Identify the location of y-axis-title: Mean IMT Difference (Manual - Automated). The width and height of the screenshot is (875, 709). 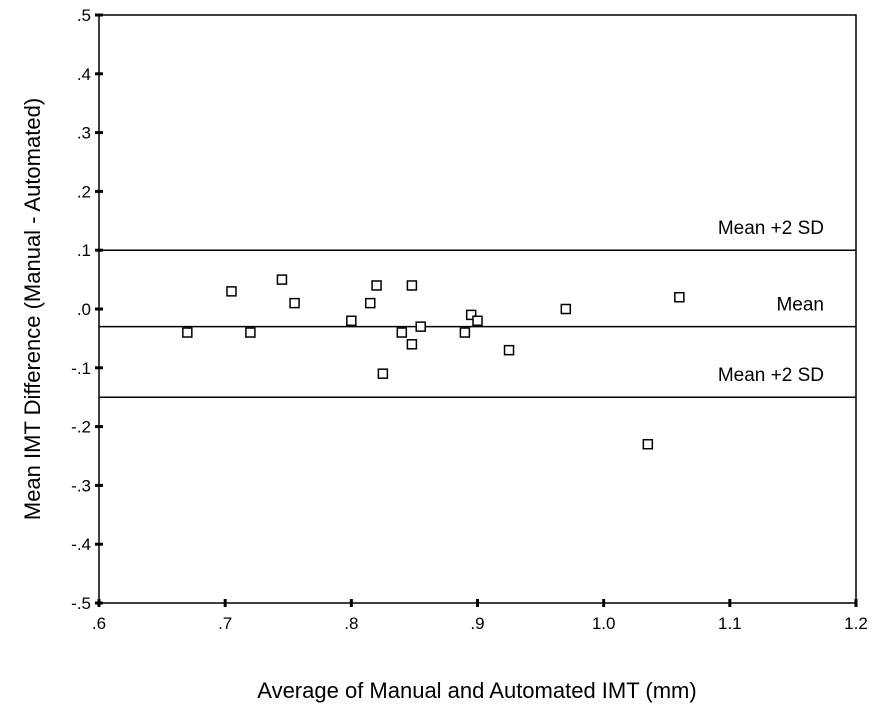
(32, 309).